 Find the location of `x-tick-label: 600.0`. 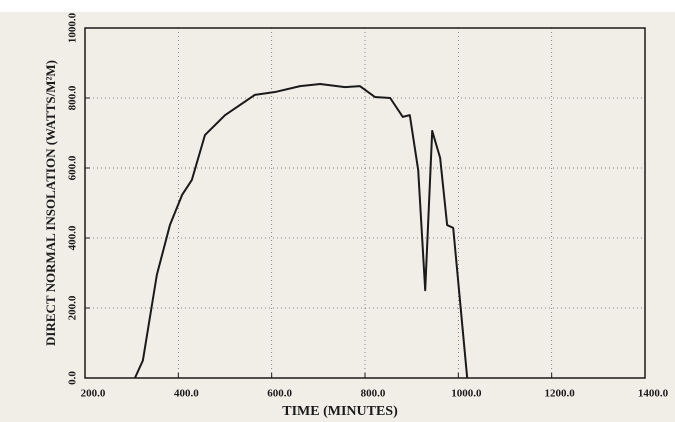

x-tick-label: 600.0 is located at coordinates (279, 394).